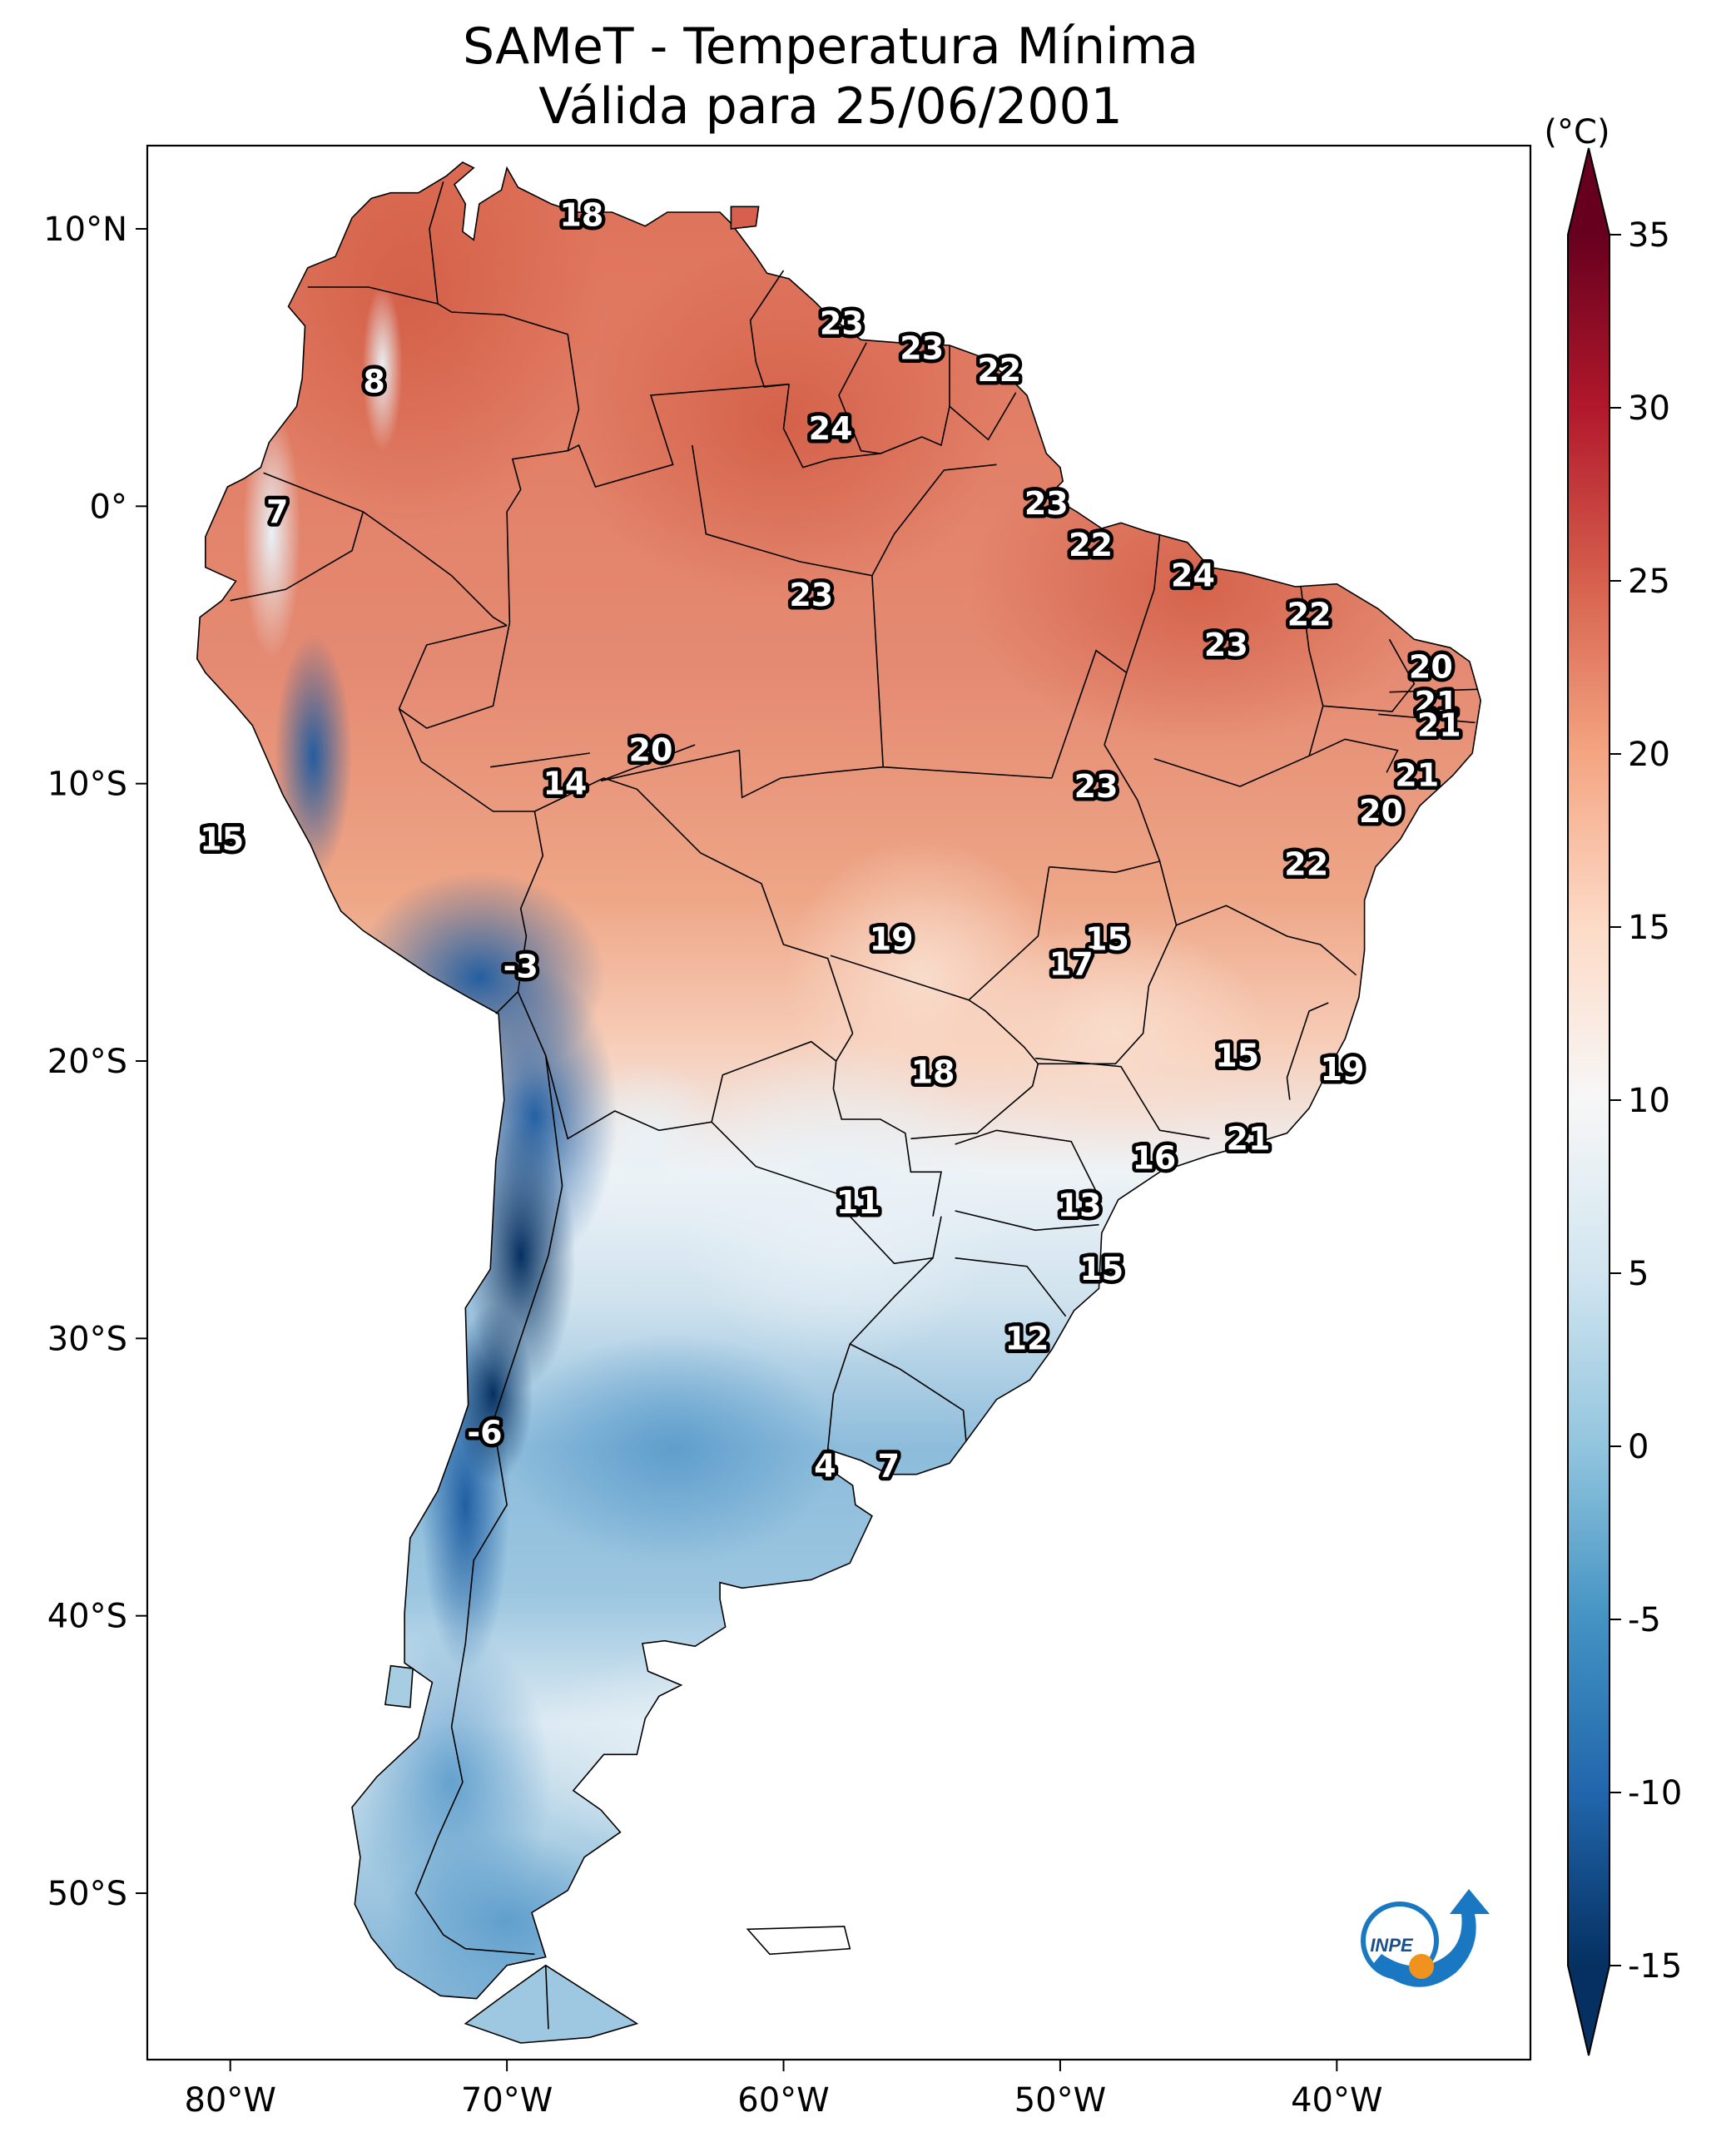 The height and width of the screenshot is (2152, 1736). Describe the element at coordinates (87, 1894) in the screenshot. I see `lat-tick-label: 50°S` at that location.